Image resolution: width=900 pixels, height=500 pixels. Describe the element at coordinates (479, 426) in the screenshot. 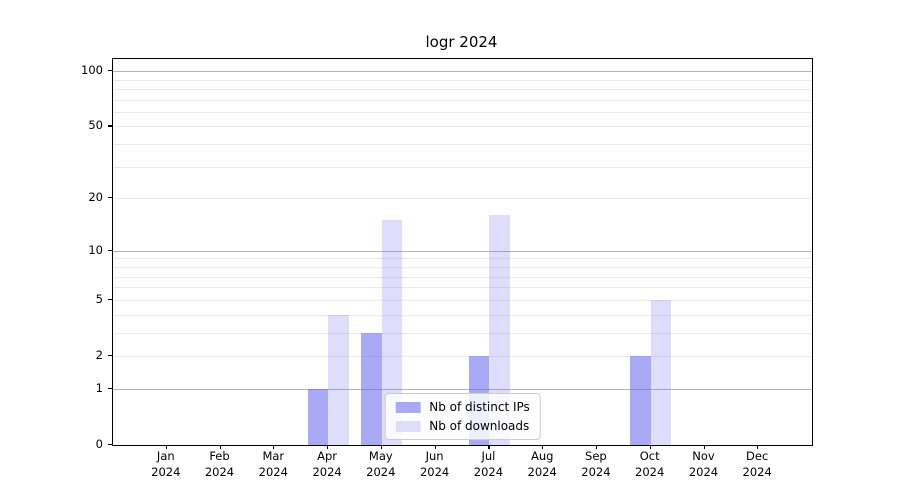

I see `legend-label-downloads: Nb of downloads` at that location.